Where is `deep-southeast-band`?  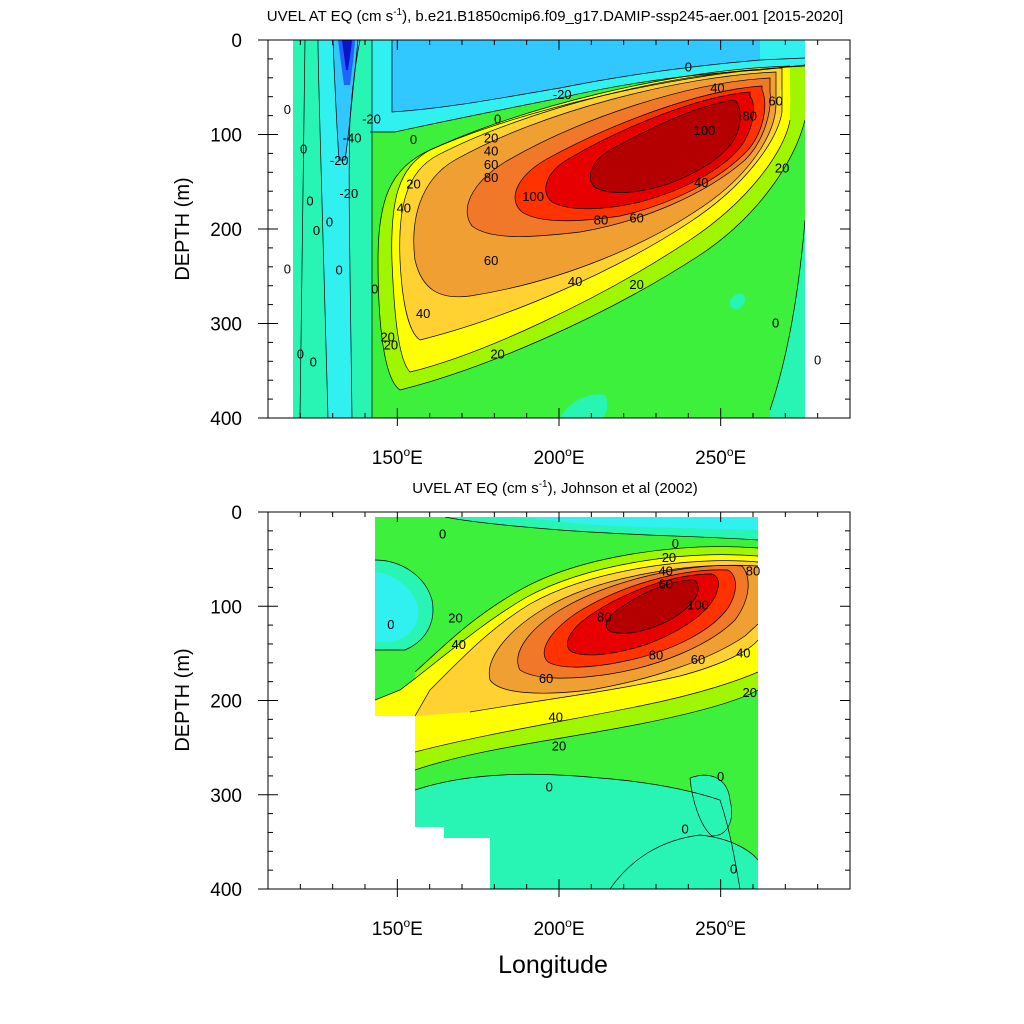
deep-southeast-band is located at coordinates (684, 862).